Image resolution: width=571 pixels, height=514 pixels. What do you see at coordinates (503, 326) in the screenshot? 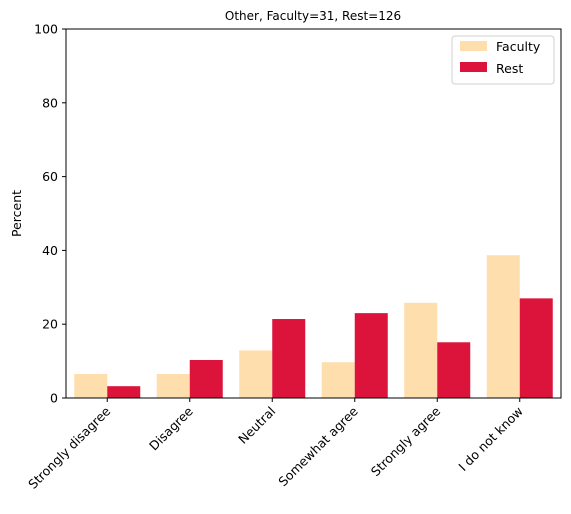
I see `bar-faculty-i-do-not-know` at bounding box center [503, 326].